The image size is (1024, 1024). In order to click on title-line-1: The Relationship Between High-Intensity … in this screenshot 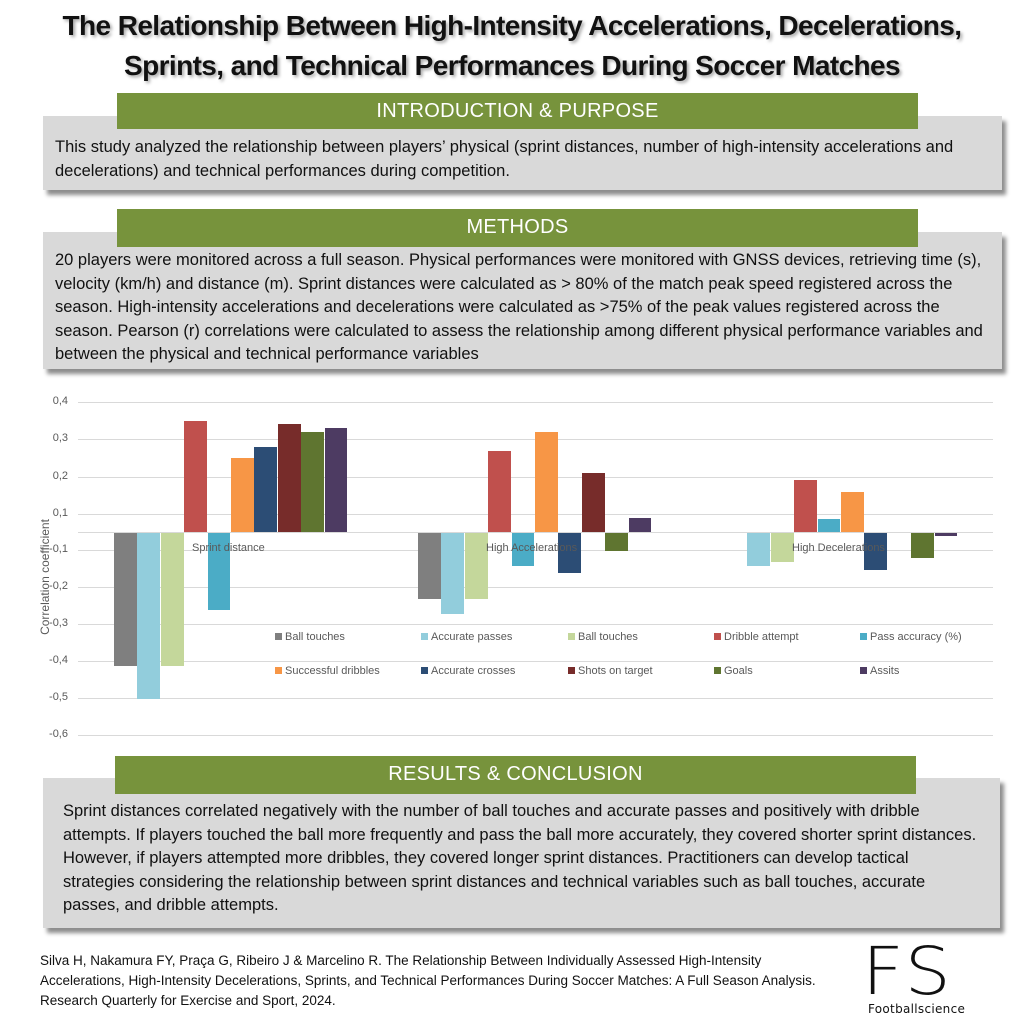, I will do `click(512, 25)`.